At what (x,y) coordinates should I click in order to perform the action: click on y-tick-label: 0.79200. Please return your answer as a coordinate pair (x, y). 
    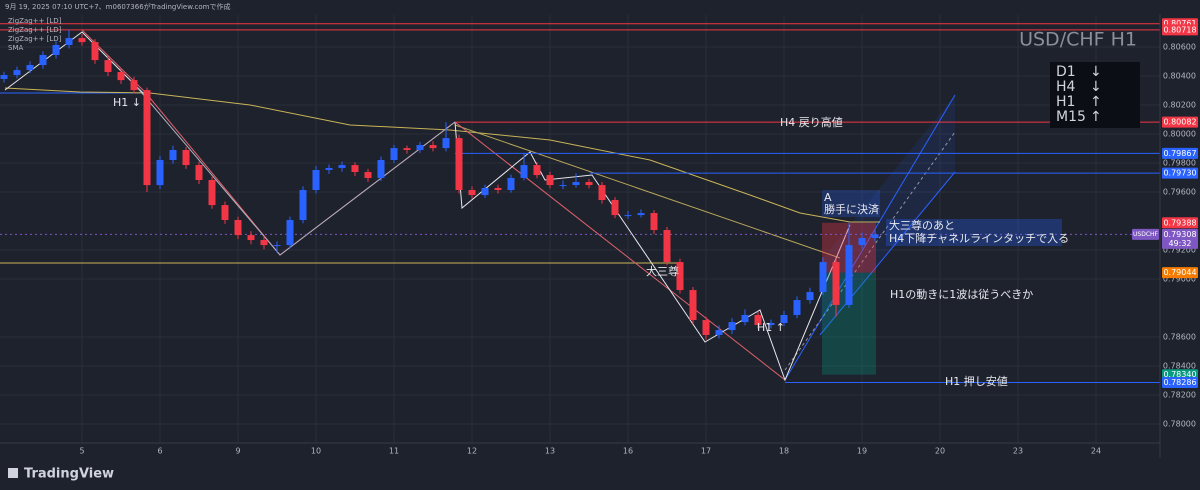
    Looking at the image, I should click on (1179, 250).